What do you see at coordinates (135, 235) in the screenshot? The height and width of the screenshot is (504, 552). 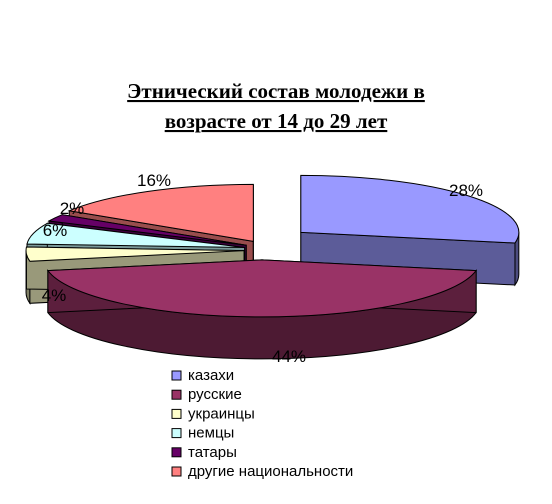 I see `pie-slice-немцы` at bounding box center [135, 235].